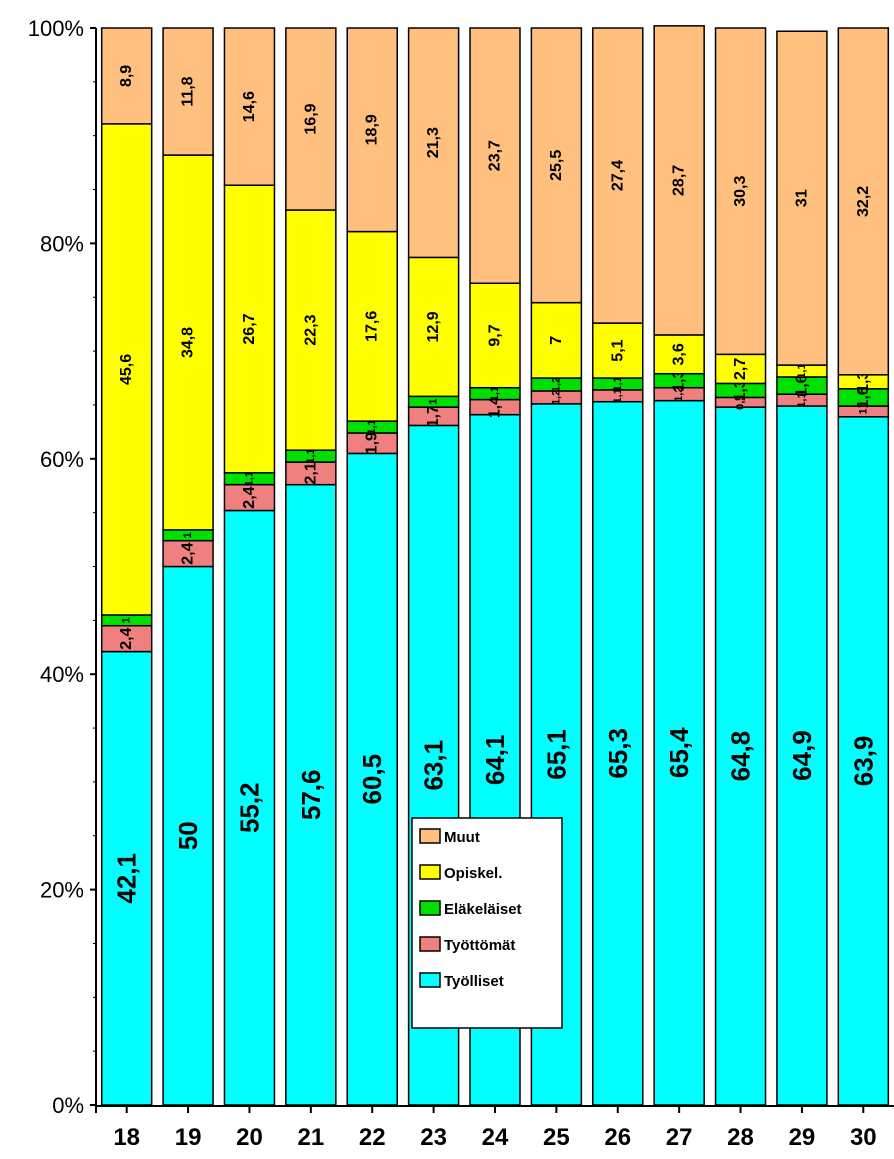 The height and width of the screenshot is (1159, 894). I want to click on data-label: 27,4, so click(617, 175).